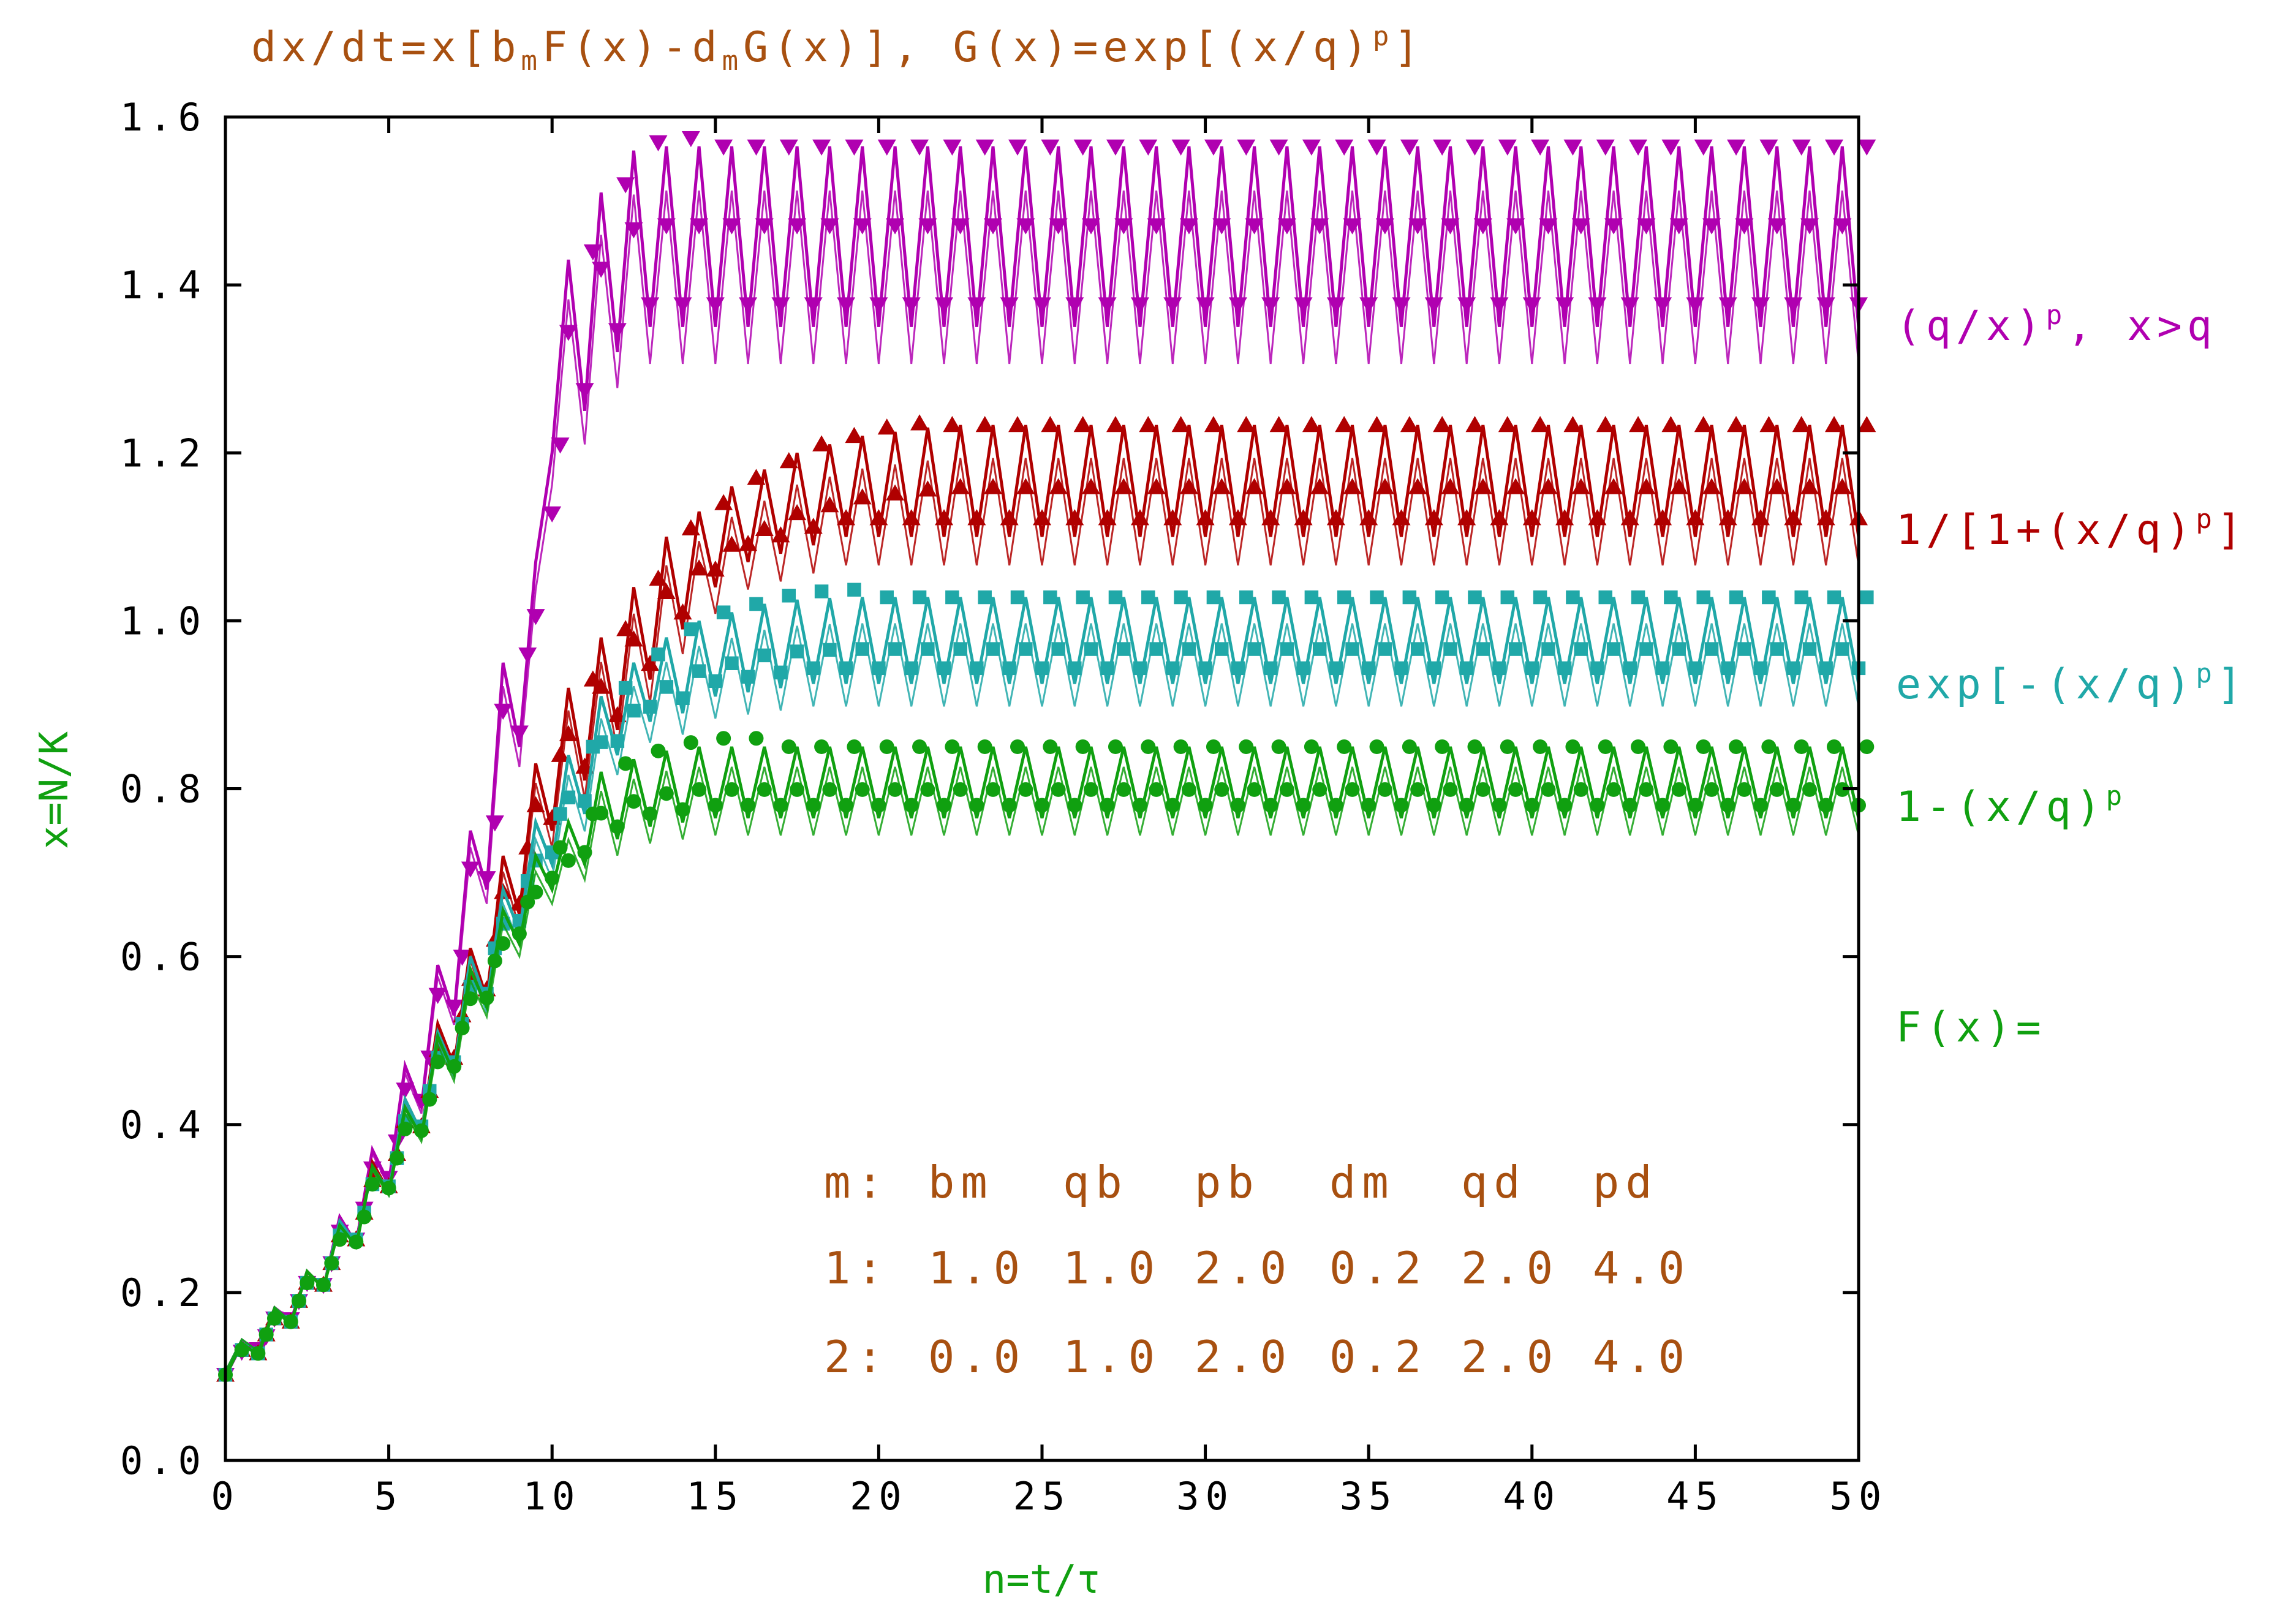 This screenshot has height=1624, width=2296. I want to click on params-cell: 2:, so click(856, 1357).